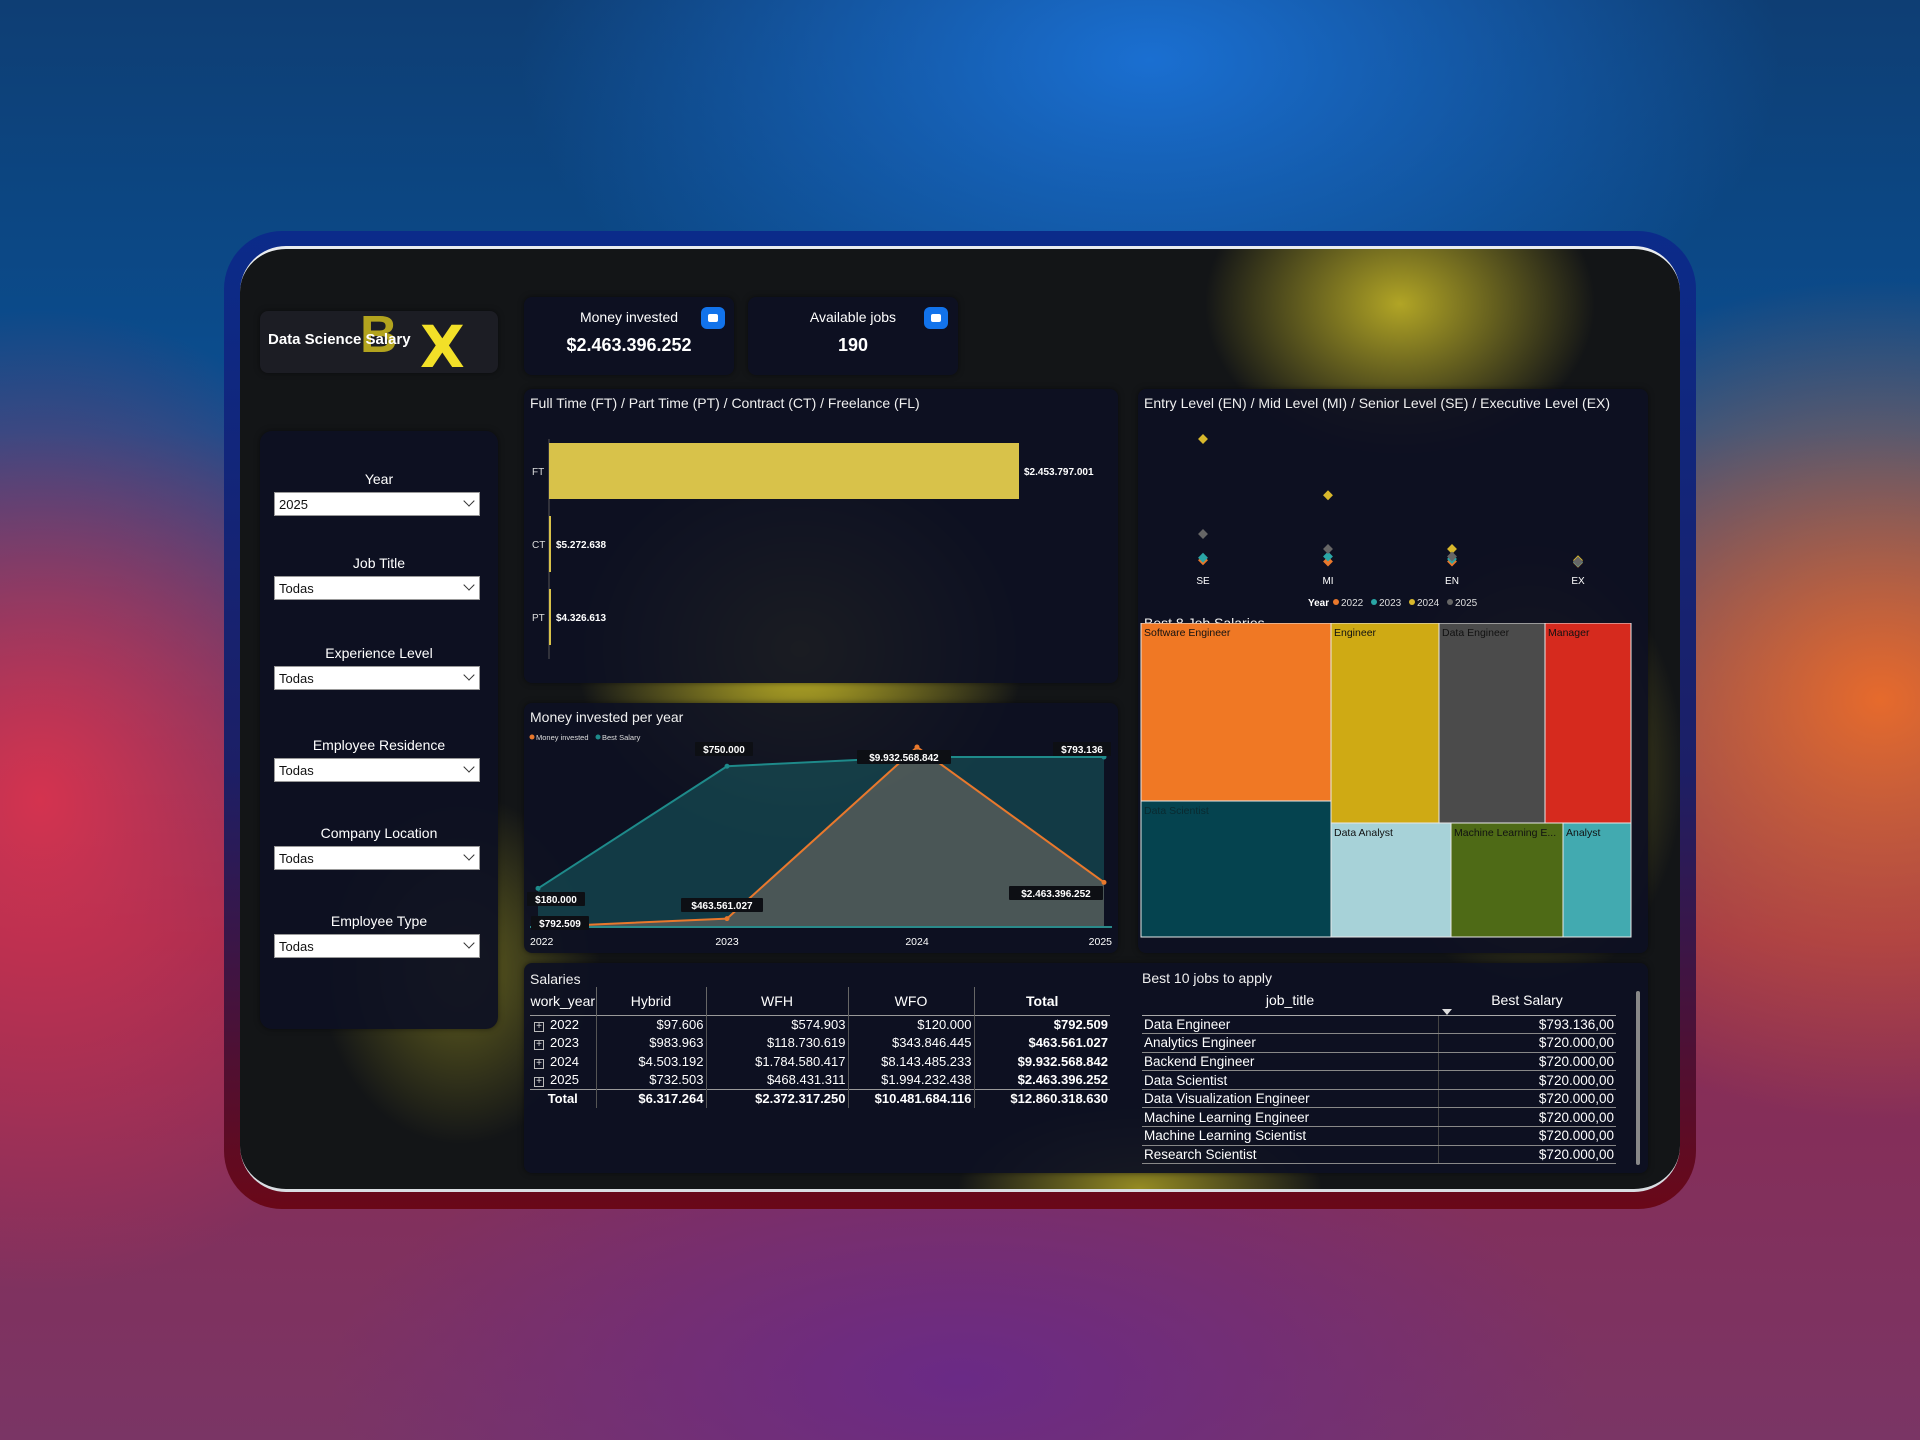 The width and height of the screenshot is (1920, 1440). I want to click on chart-title: Money invested per year, so click(607, 717).